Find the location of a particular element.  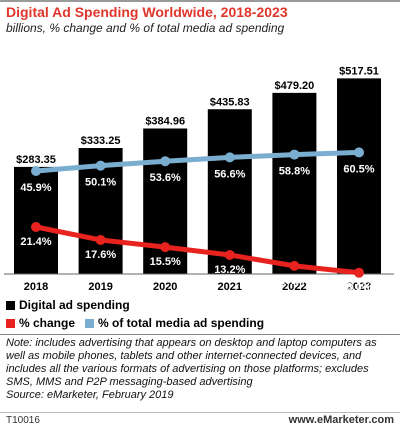

change-point-2018 is located at coordinates (36, 227).